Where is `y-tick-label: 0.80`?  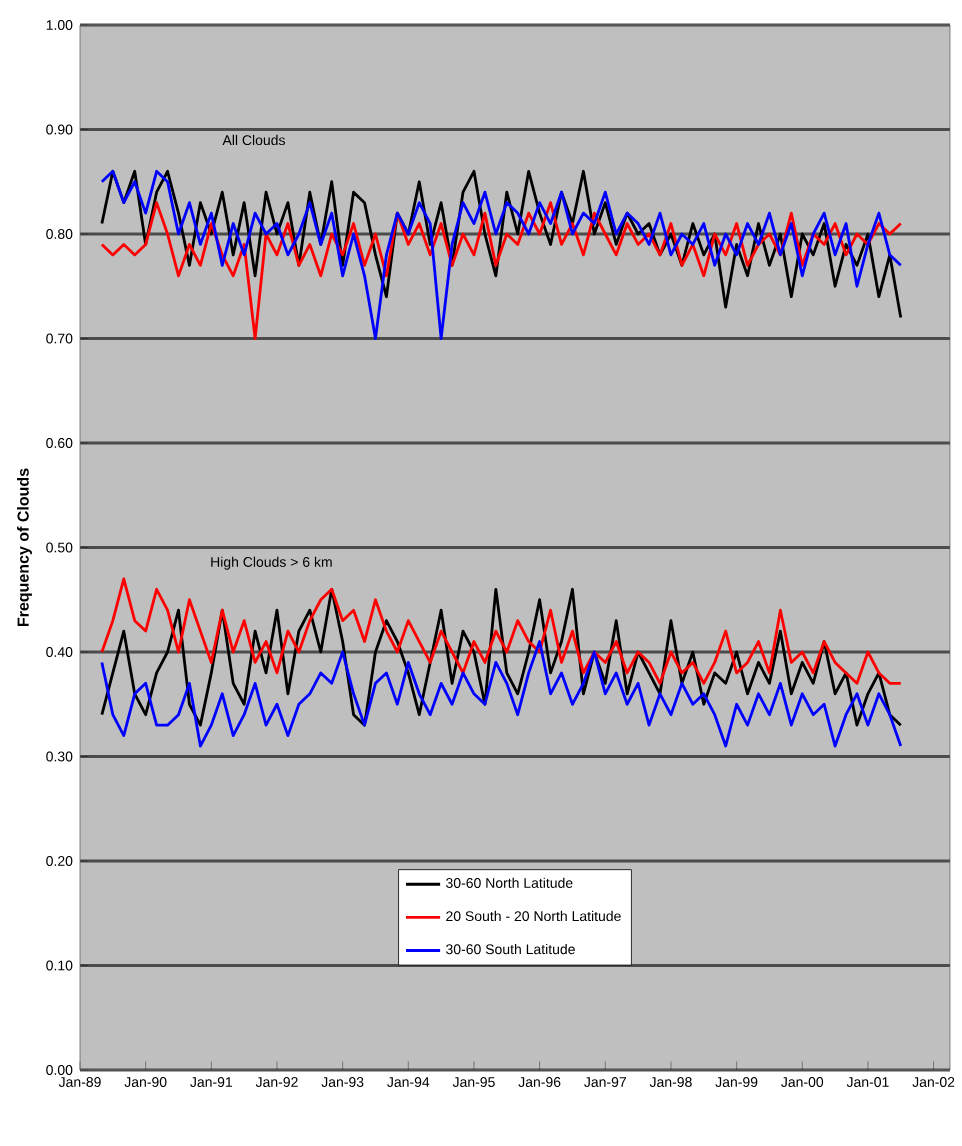
y-tick-label: 0.80 is located at coordinates (59, 234).